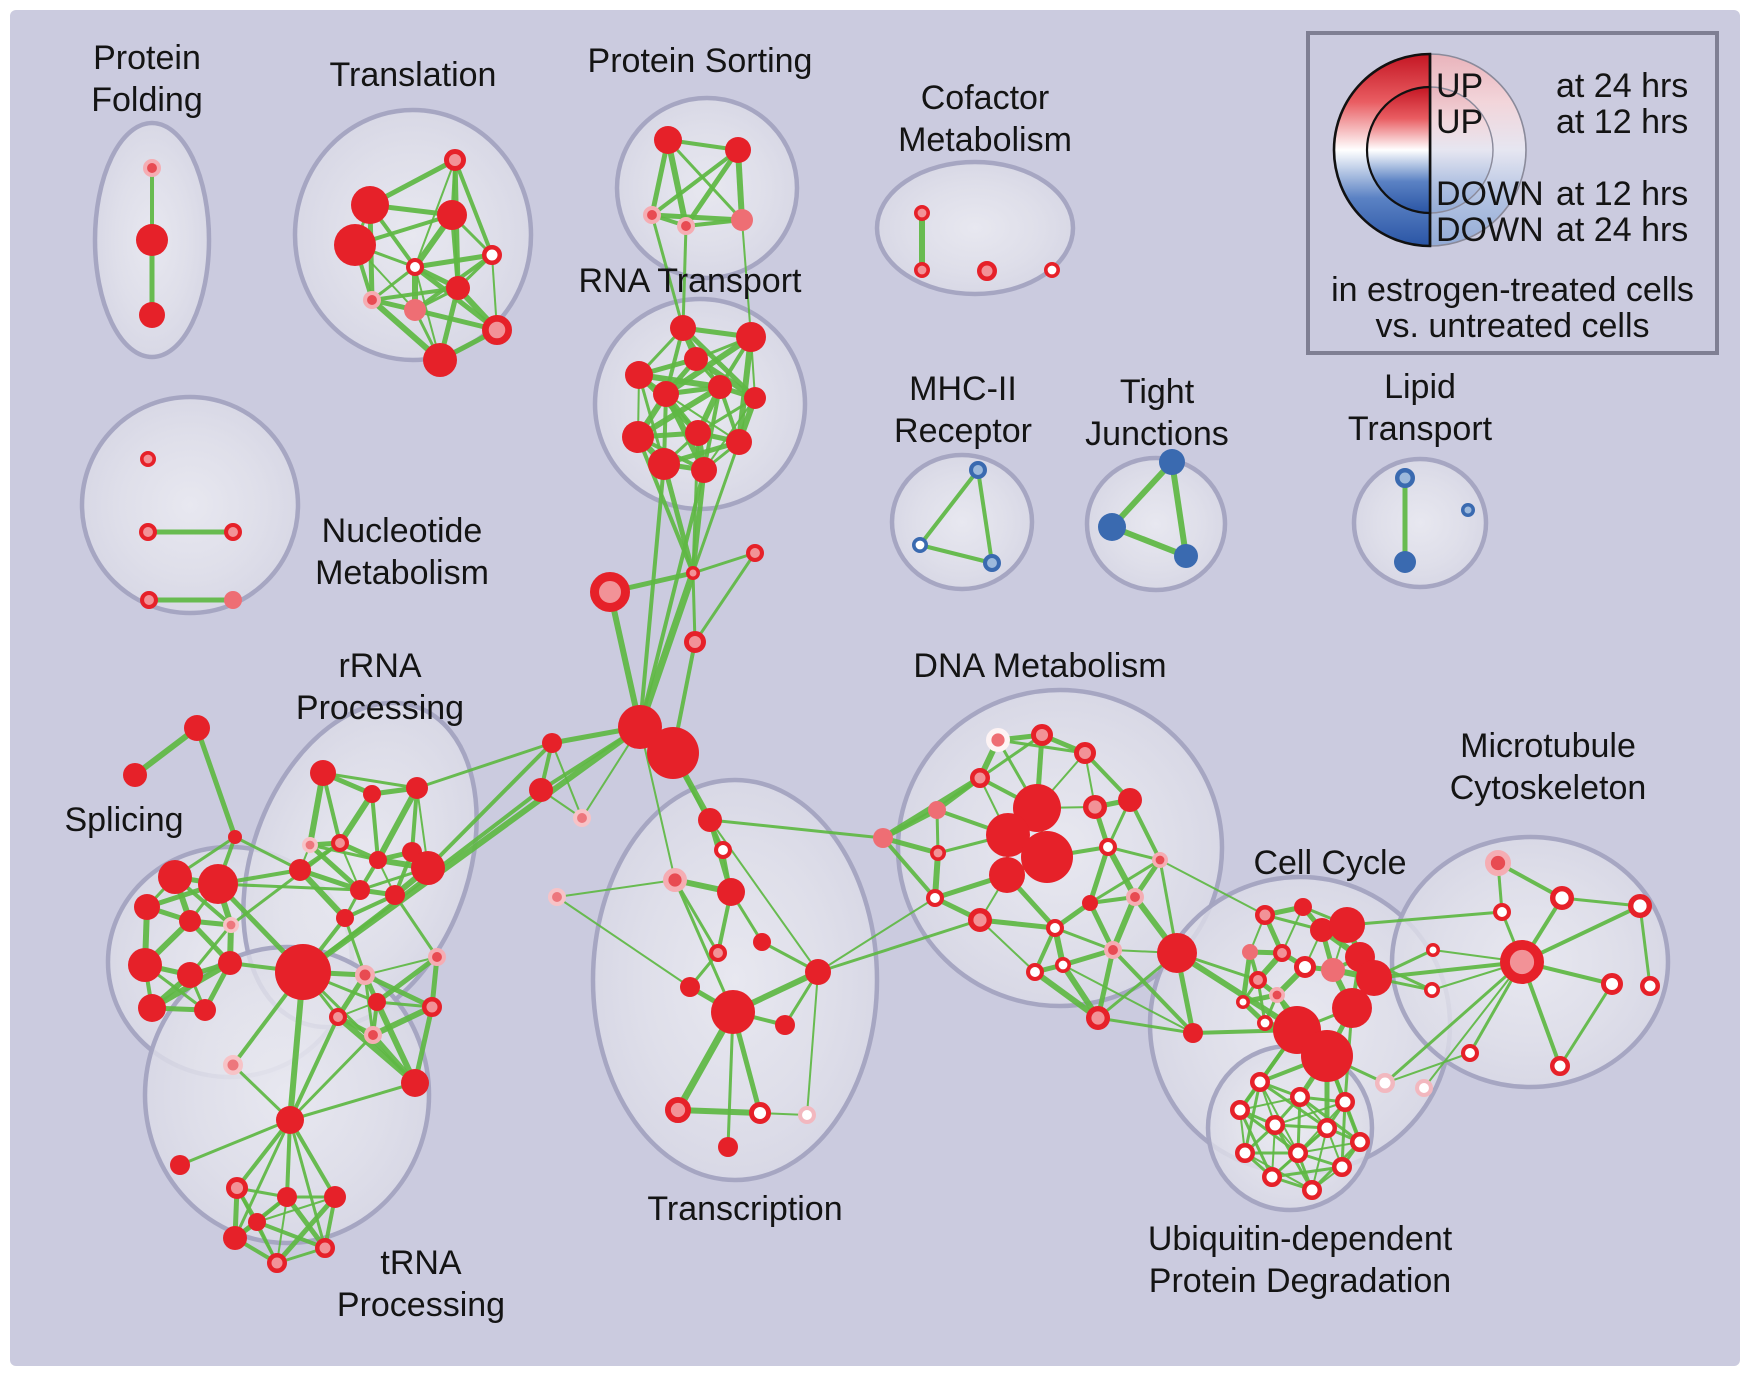 Image resolution: width=1750 pixels, height=1376 pixels. I want to click on legend-time-label: at 24 hrs, so click(1622, 86).